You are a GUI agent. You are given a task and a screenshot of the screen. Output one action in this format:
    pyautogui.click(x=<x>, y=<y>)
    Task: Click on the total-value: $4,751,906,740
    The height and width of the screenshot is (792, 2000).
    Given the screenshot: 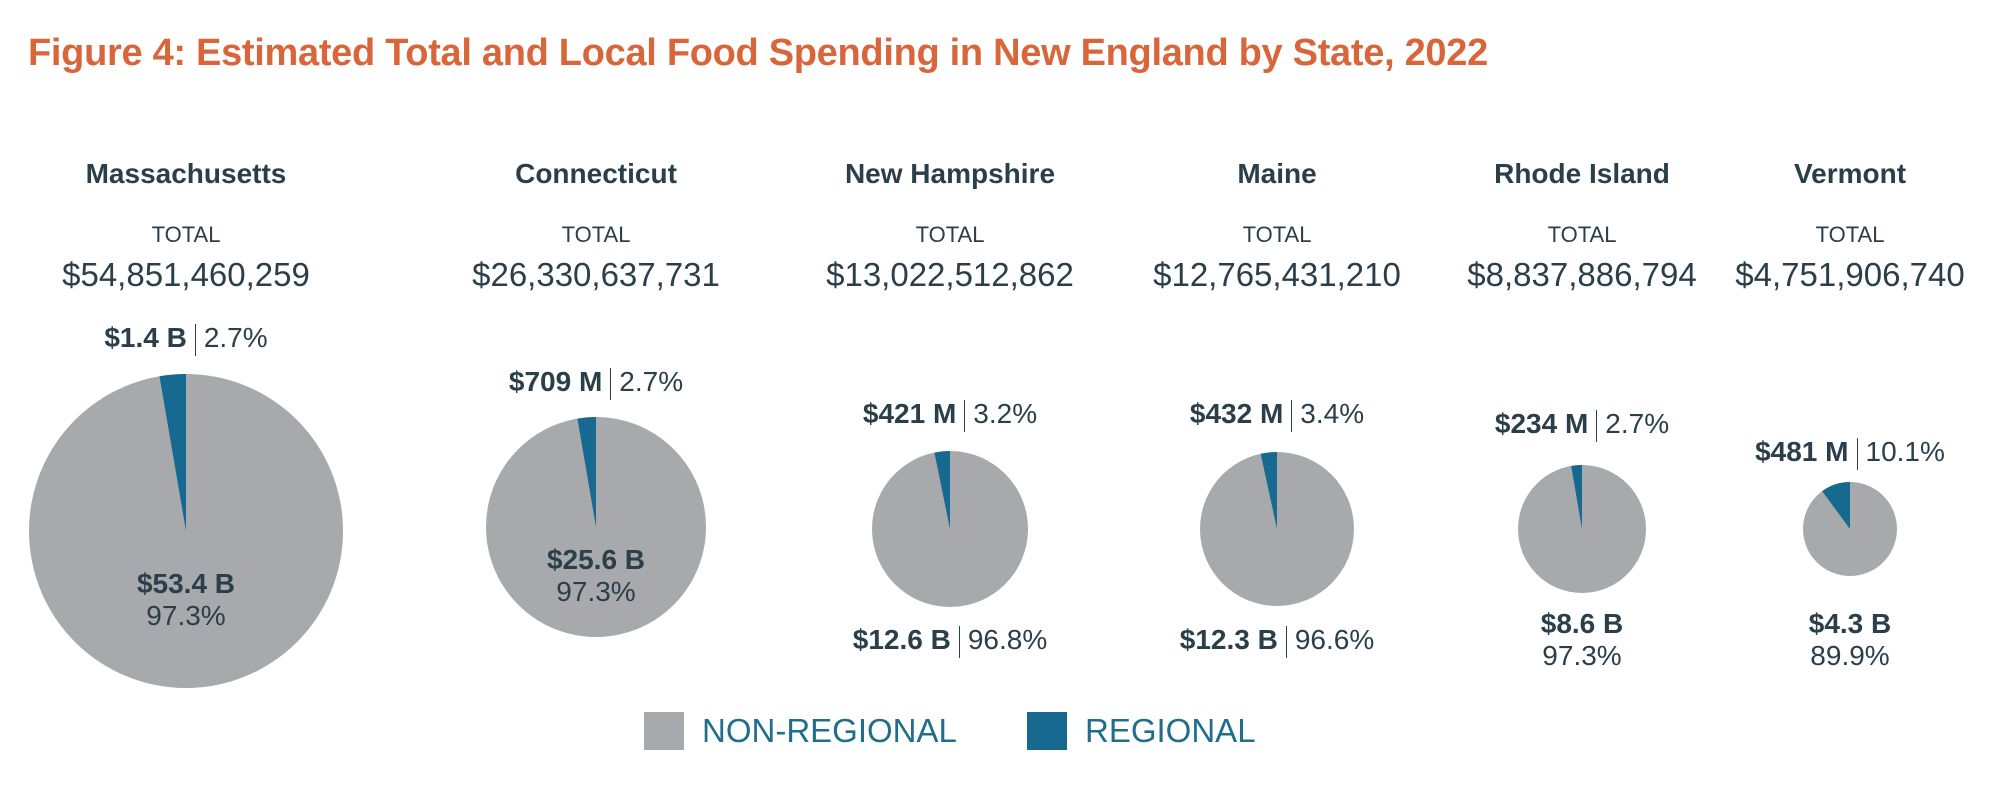 What is the action you would take?
    pyautogui.click(x=1850, y=274)
    